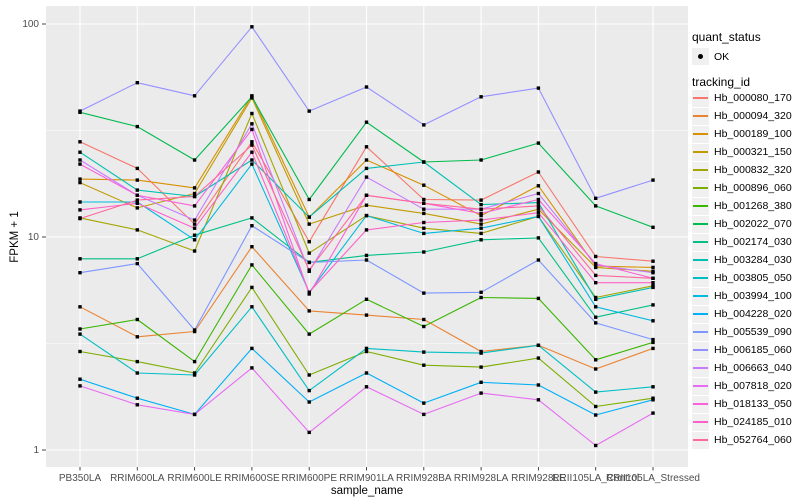  Describe the element at coordinates (753, 116) in the screenshot. I see `legend-item-label: Hb_000094_320` at that location.